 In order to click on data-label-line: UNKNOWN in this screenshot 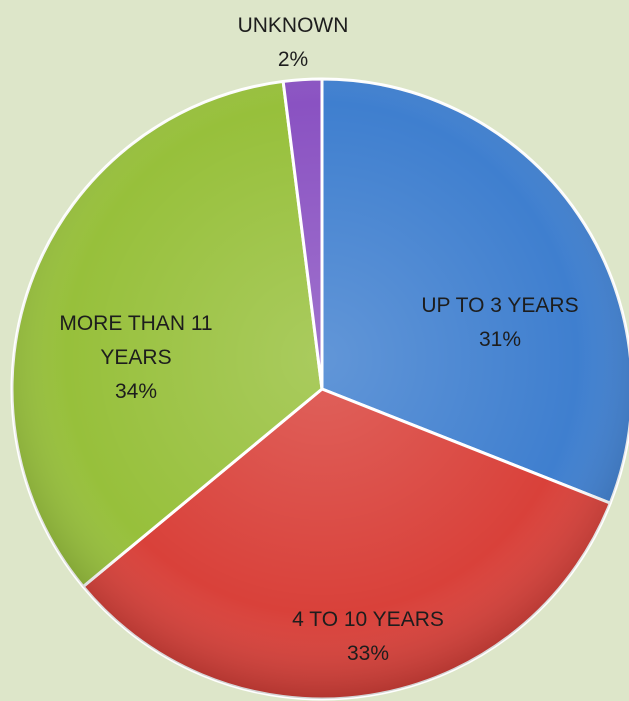, I will do `click(293, 25)`.